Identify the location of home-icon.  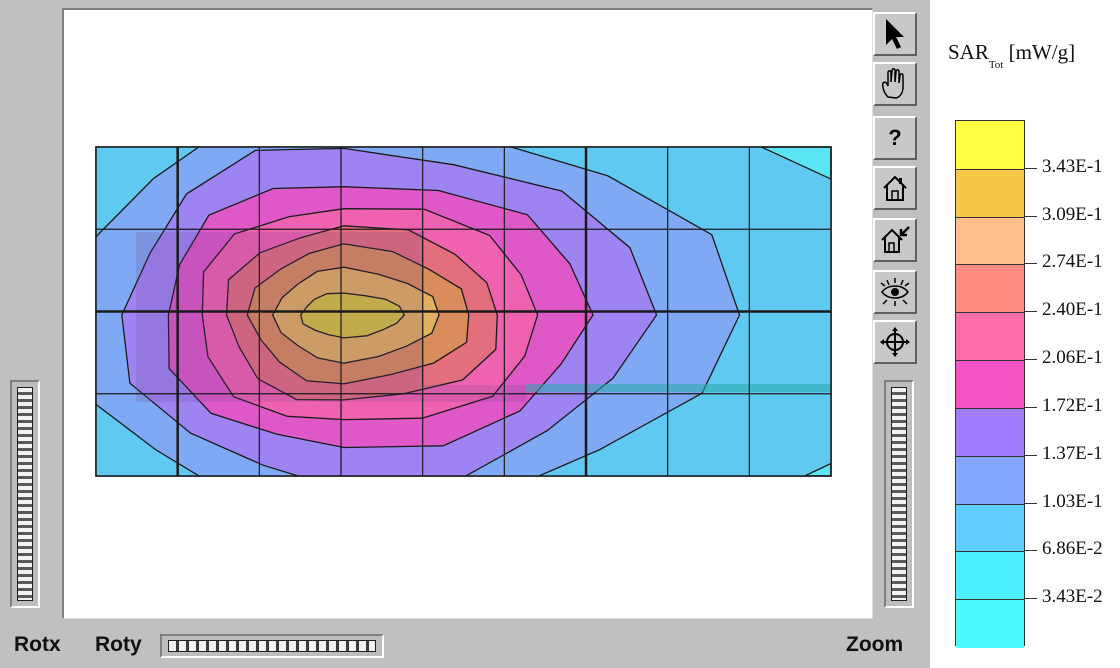
(895, 188).